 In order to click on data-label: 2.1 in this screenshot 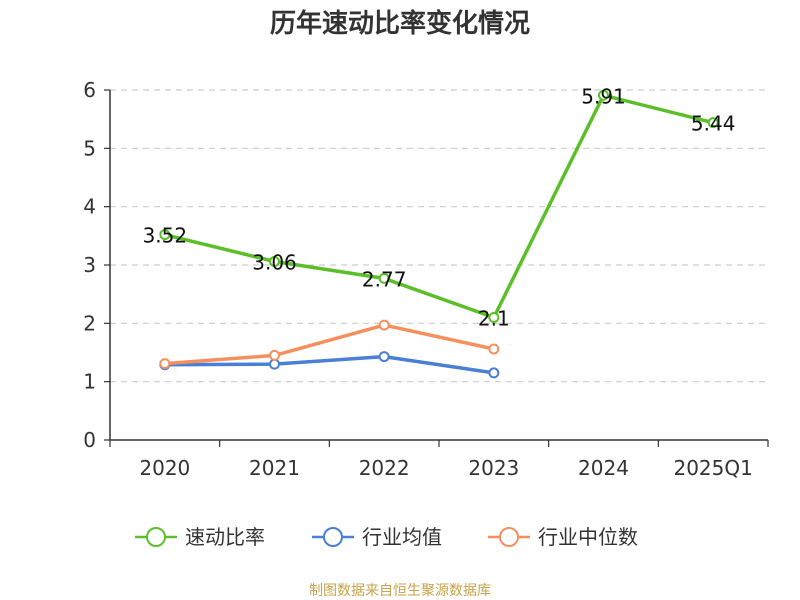, I will do `click(494, 319)`.